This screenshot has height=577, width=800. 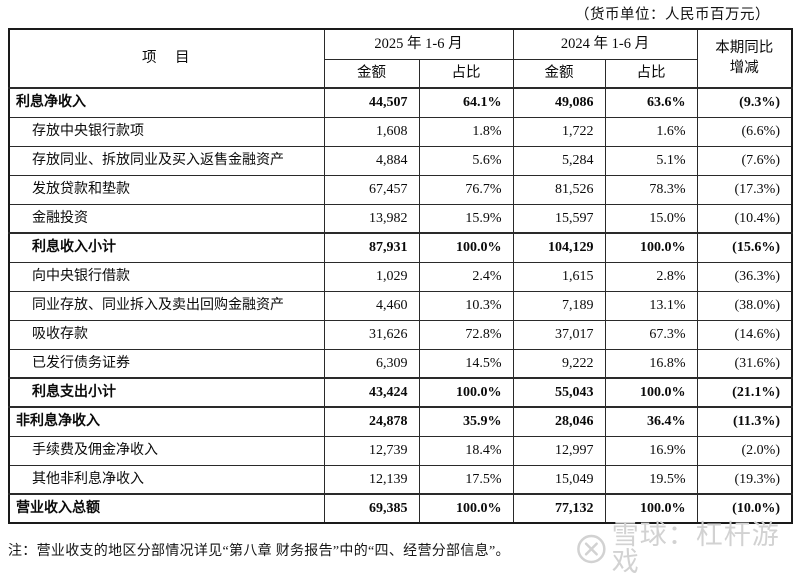 What do you see at coordinates (559, 73) in the screenshot?
I see `col-header-amount-2024: 金额` at bounding box center [559, 73].